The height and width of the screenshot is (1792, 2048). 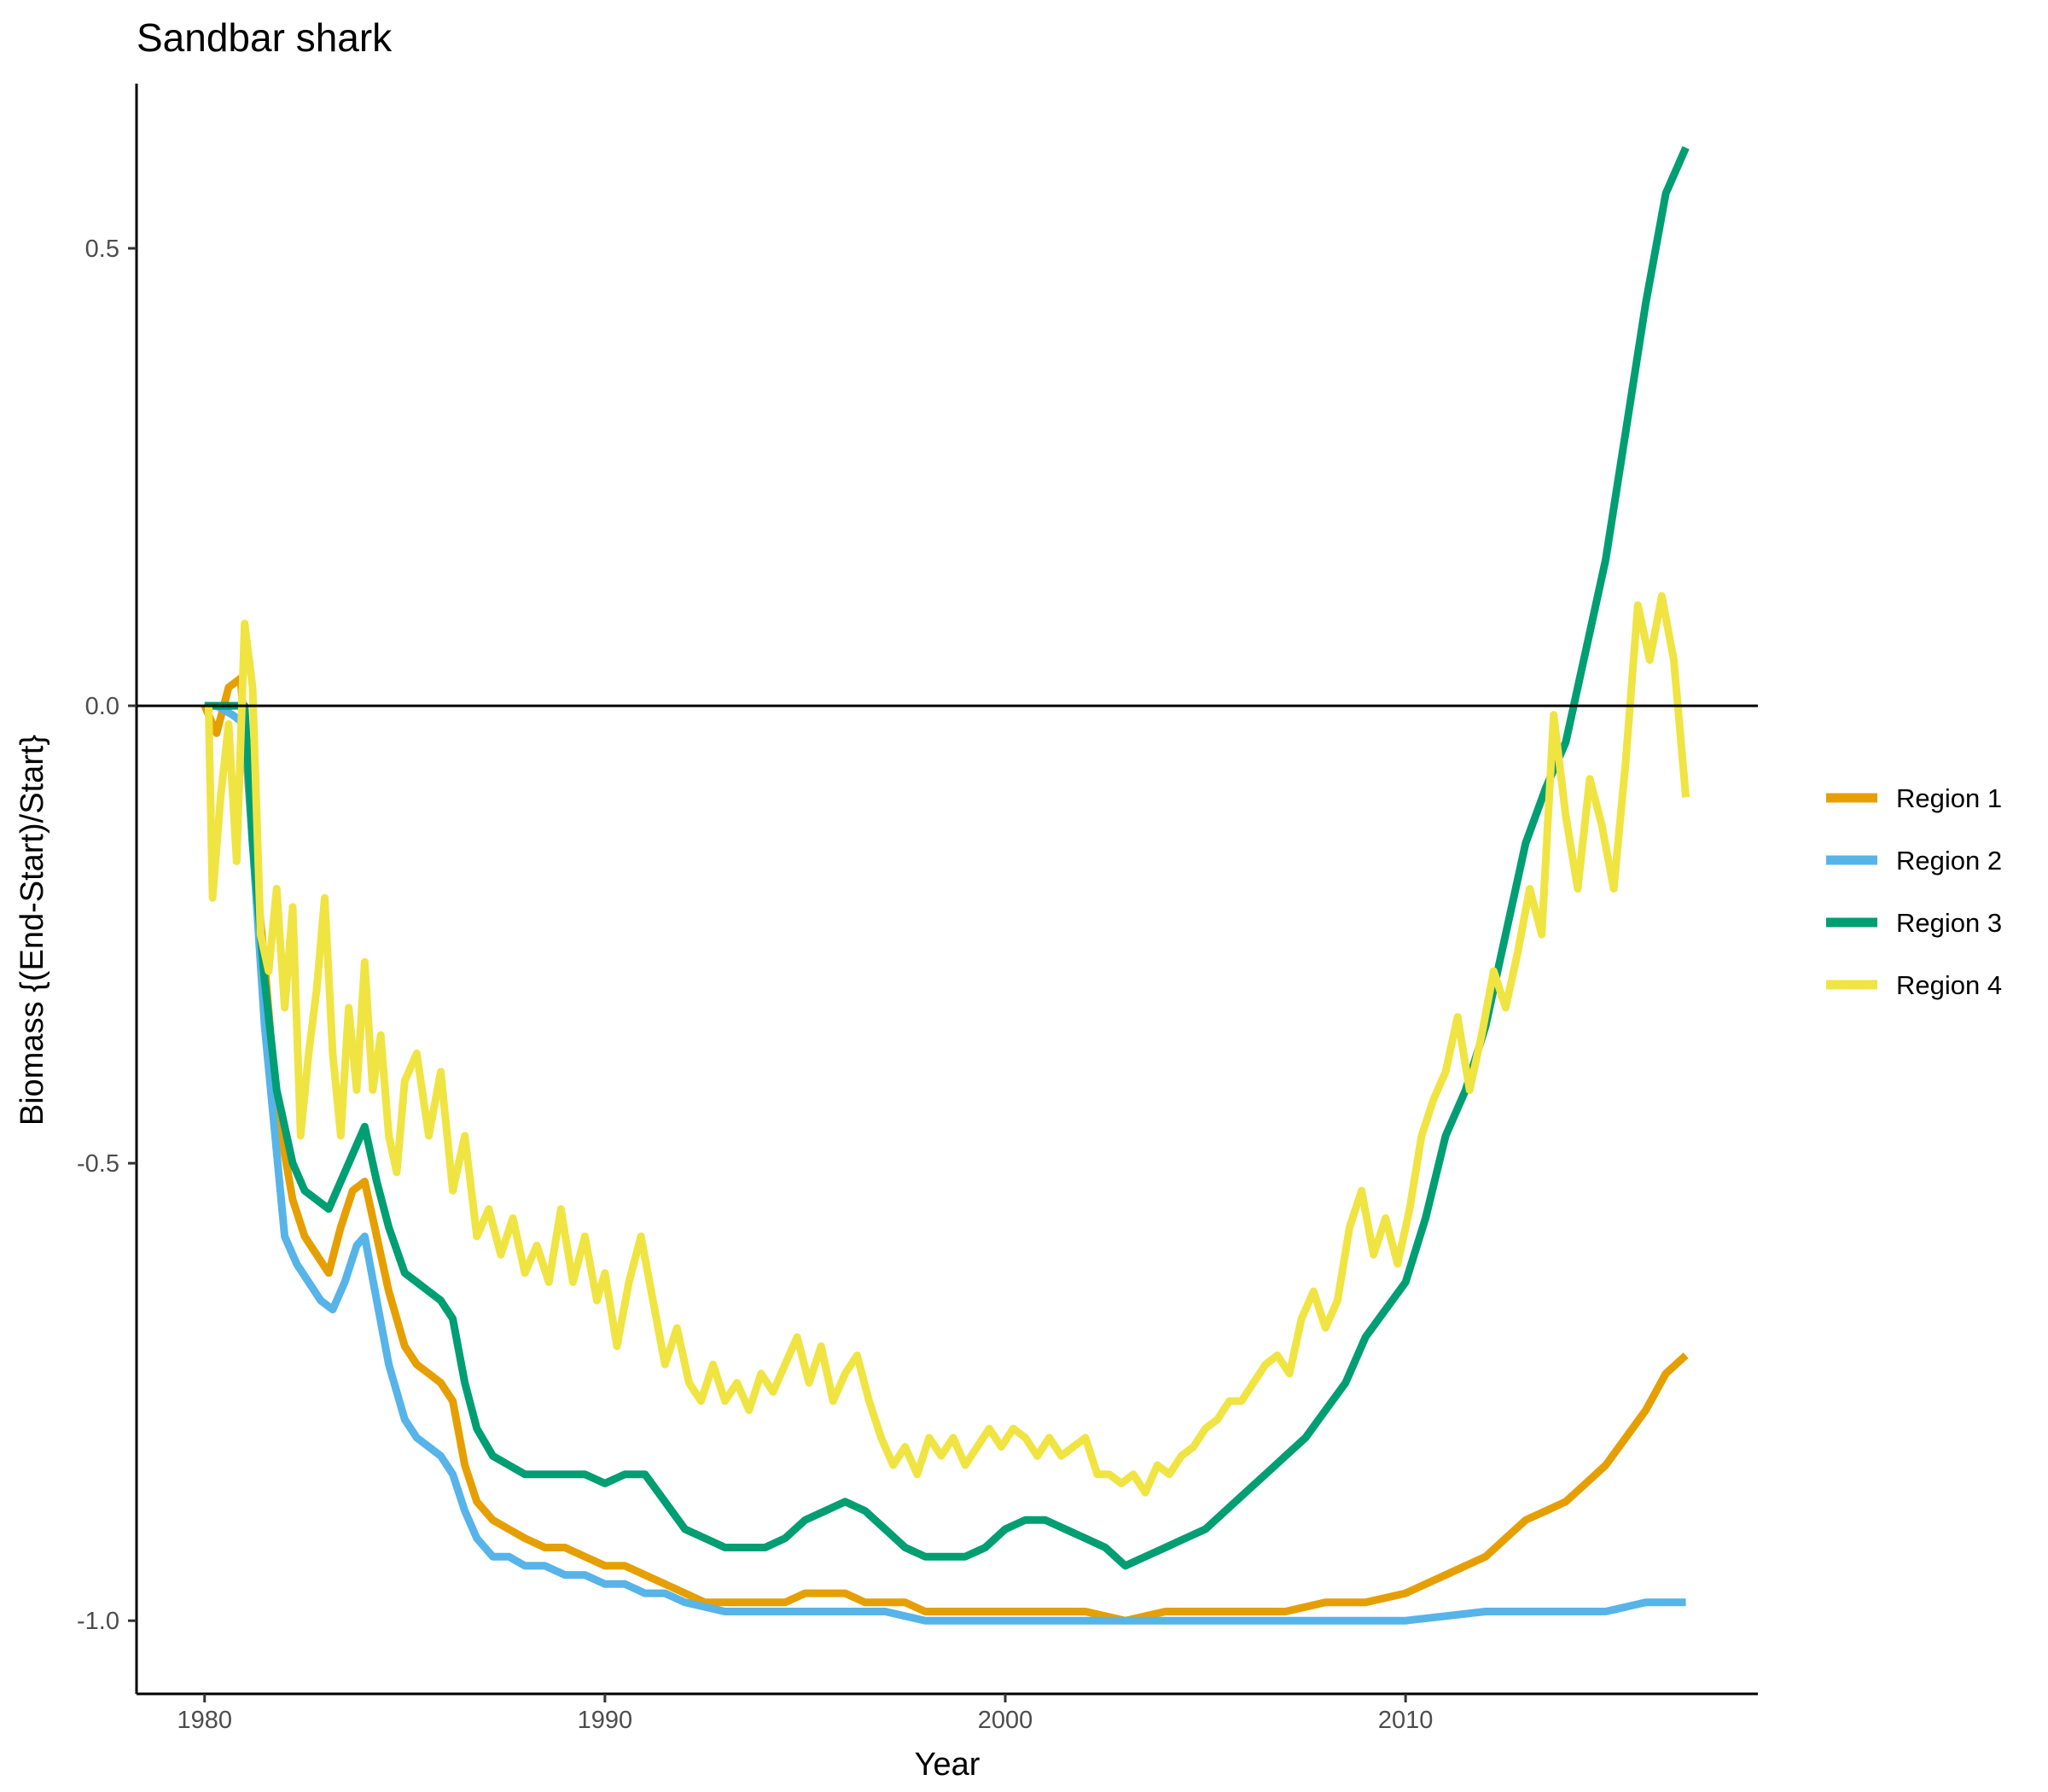 I want to click on x-tick-label: 2010, so click(x=1406, y=1720).